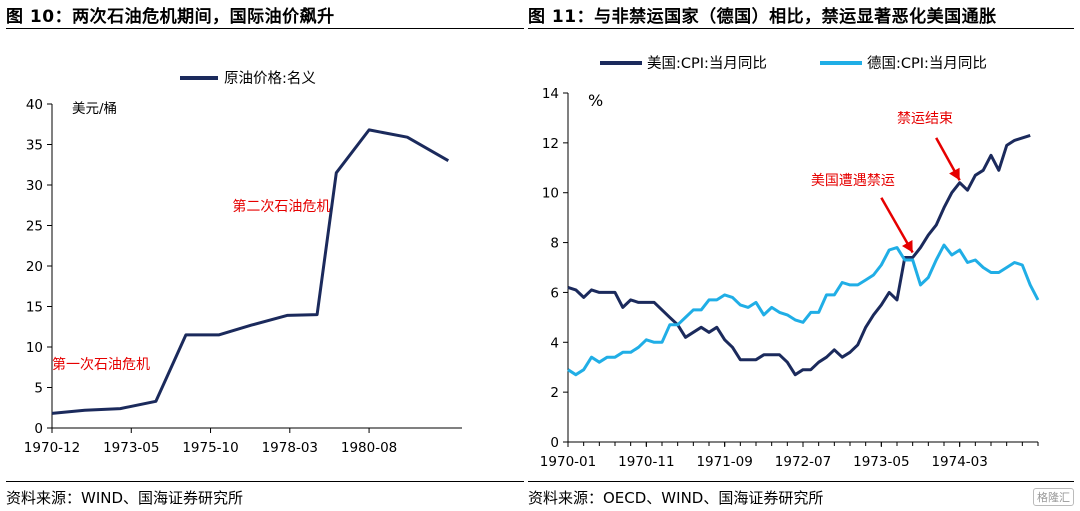 The width and height of the screenshot is (1080, 511). What do you see at coordinates (34, 308) in the screenshot?
I see `y-tick-label: 15` at bounding box center [34, 308].